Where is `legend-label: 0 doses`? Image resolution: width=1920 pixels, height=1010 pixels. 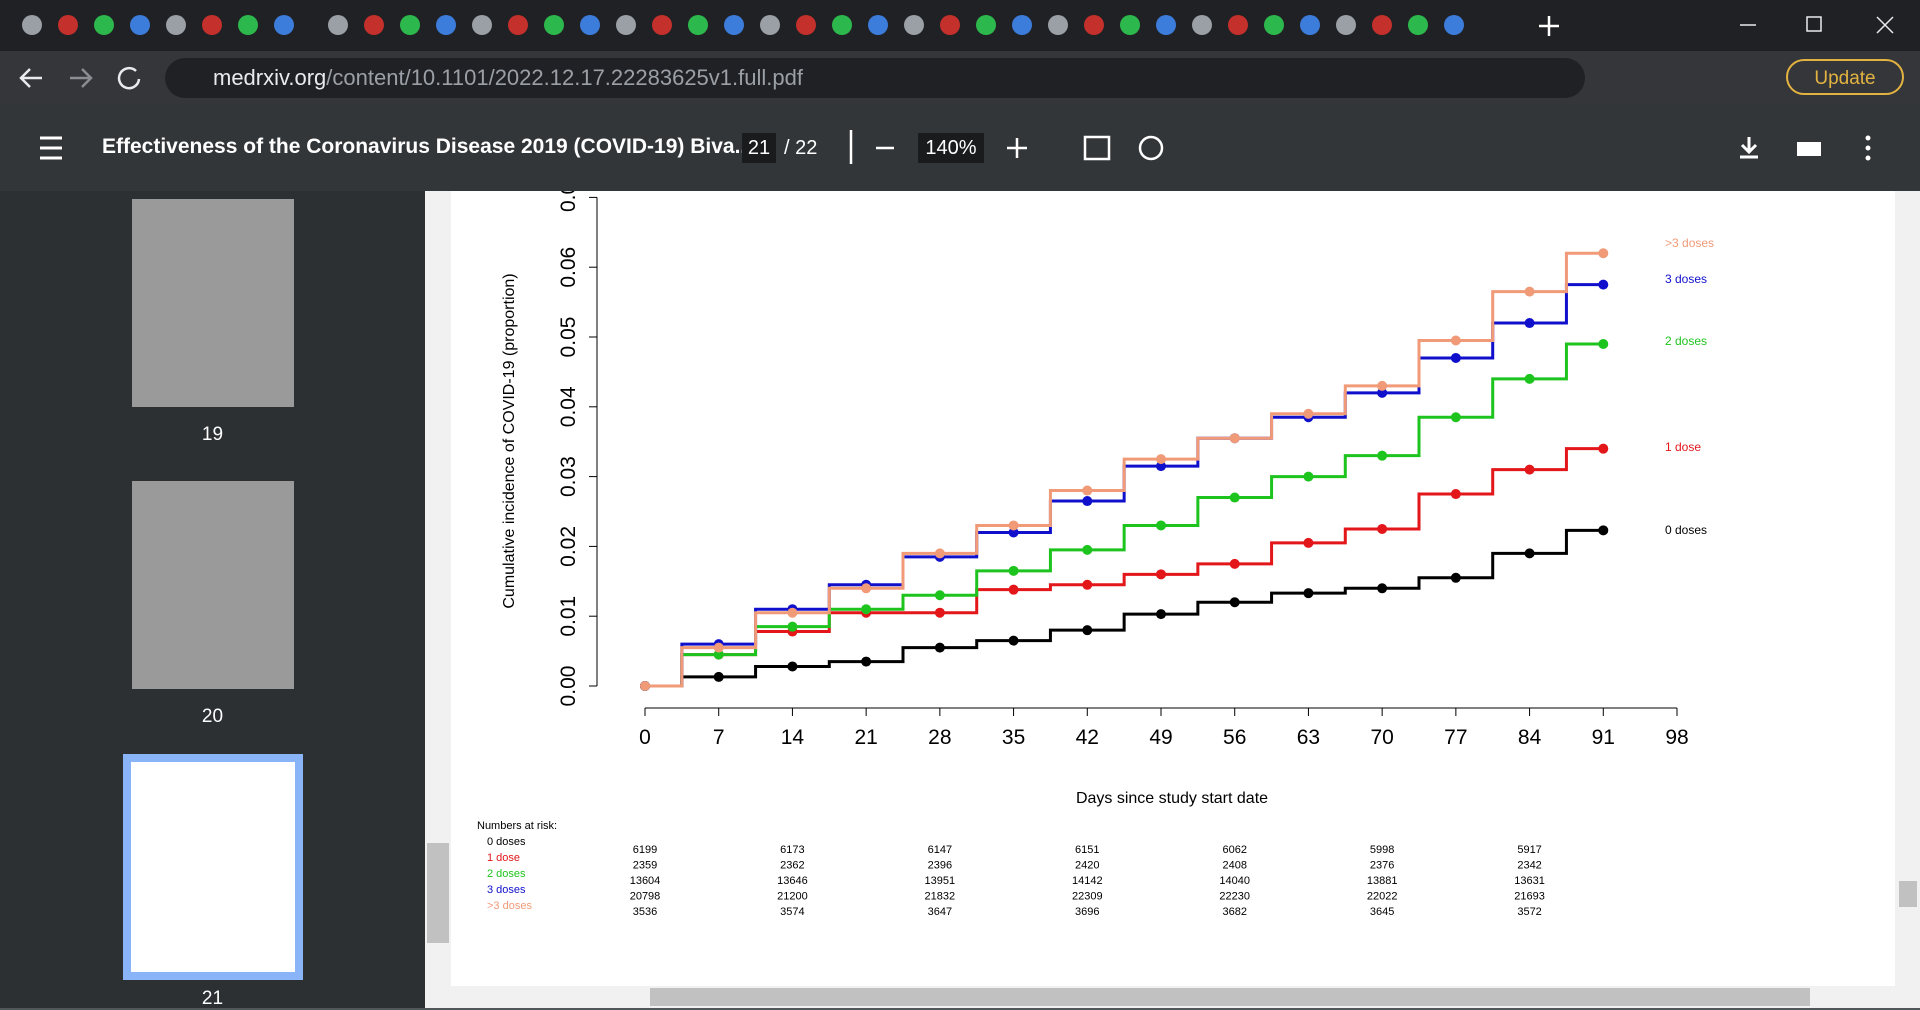 legend-label: 0 doses is located at coordinates (1686, 530).